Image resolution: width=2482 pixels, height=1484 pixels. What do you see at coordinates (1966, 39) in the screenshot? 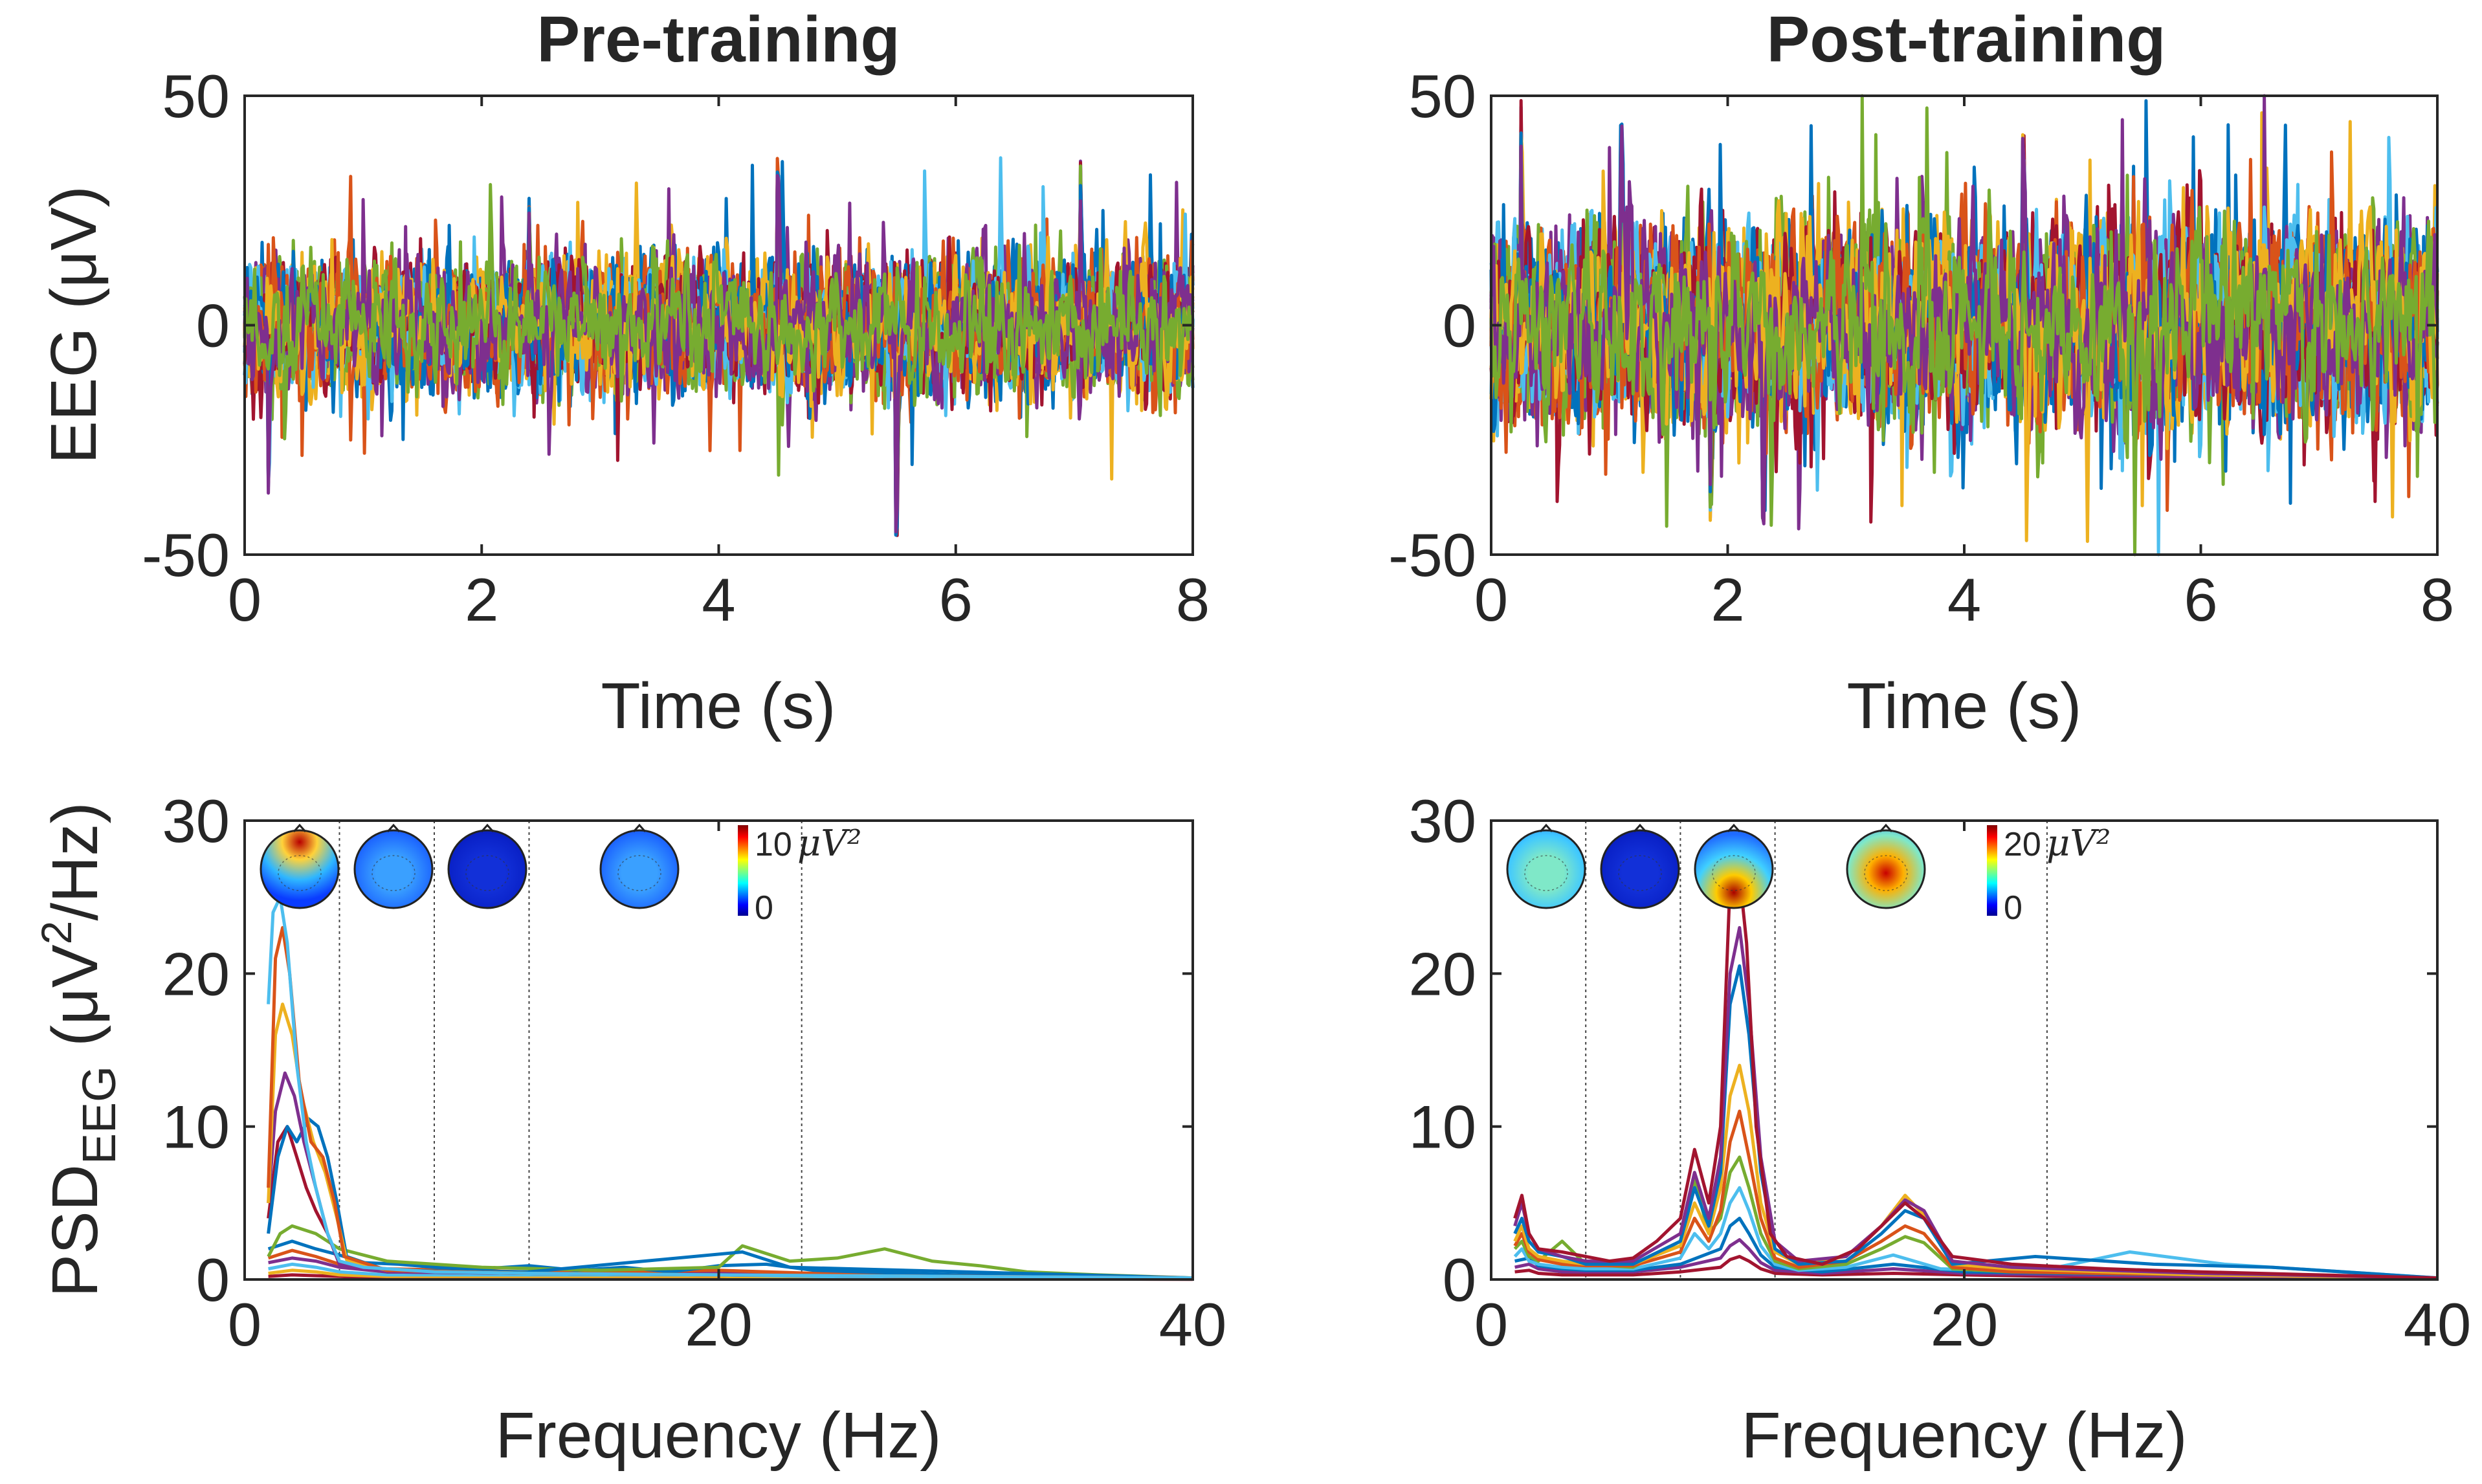
I see `chart-title: Post-training` at bounding box center [1966, 39].